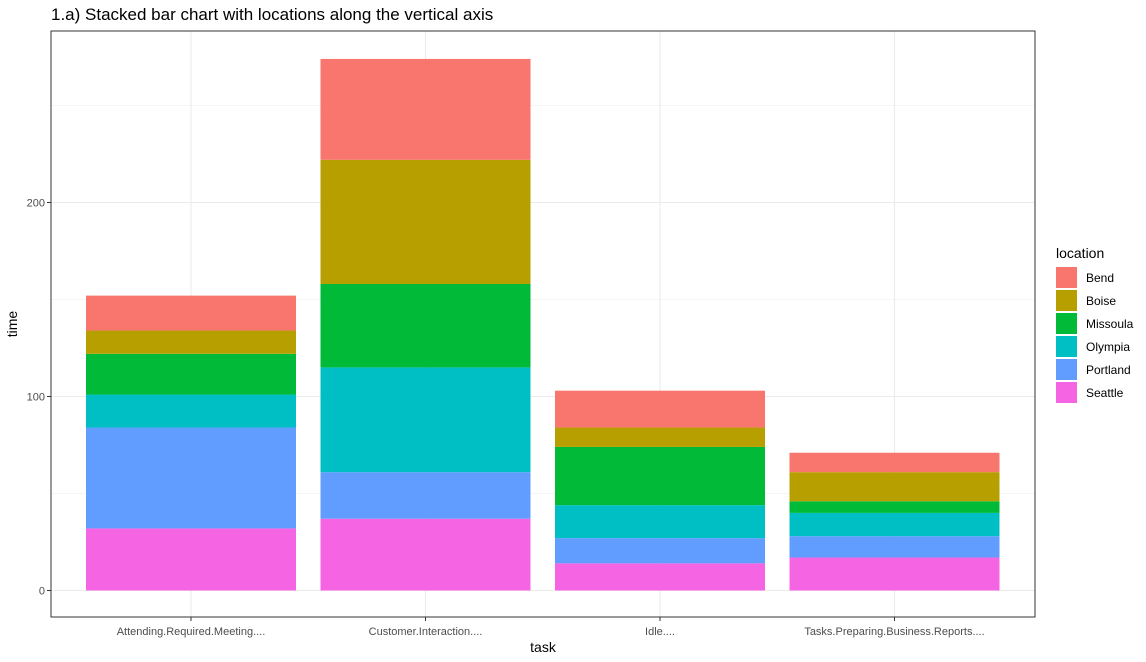 The height and width of the screenshot is (662, 1146). I want to click on y-tick-label: 0, so click(42, 592).